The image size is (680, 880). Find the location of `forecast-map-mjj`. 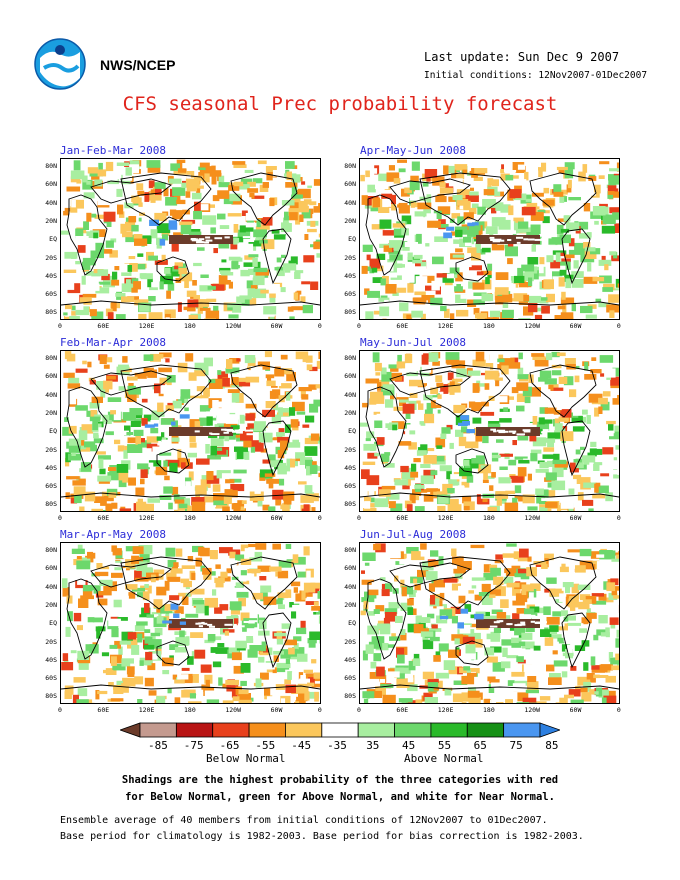

forecast-map-mjj is located at coordinates (489, 431).